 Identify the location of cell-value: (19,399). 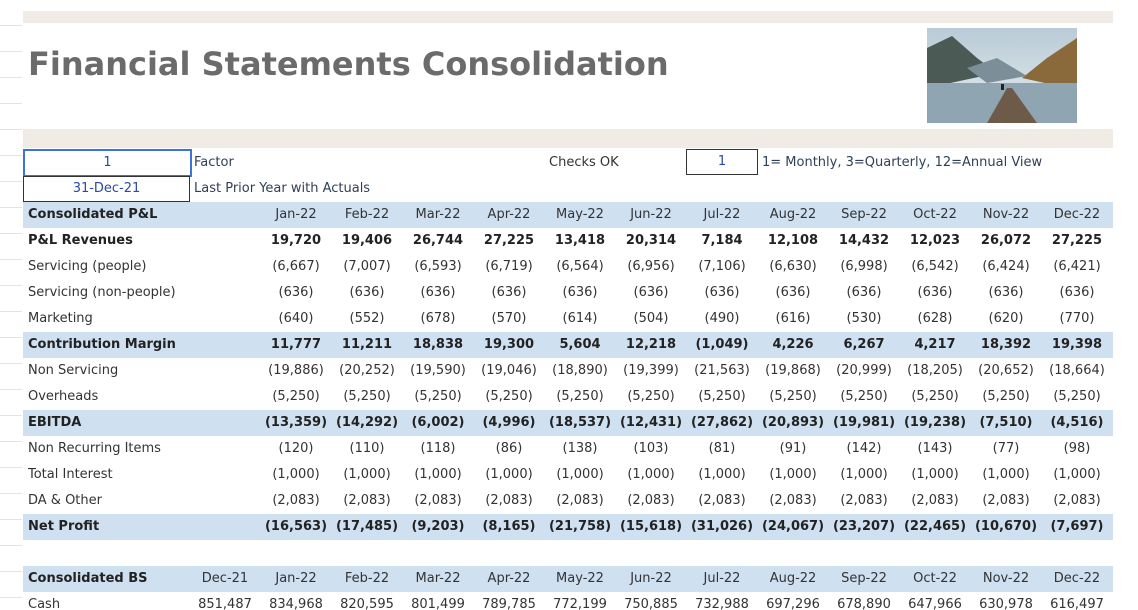
(651, 370).